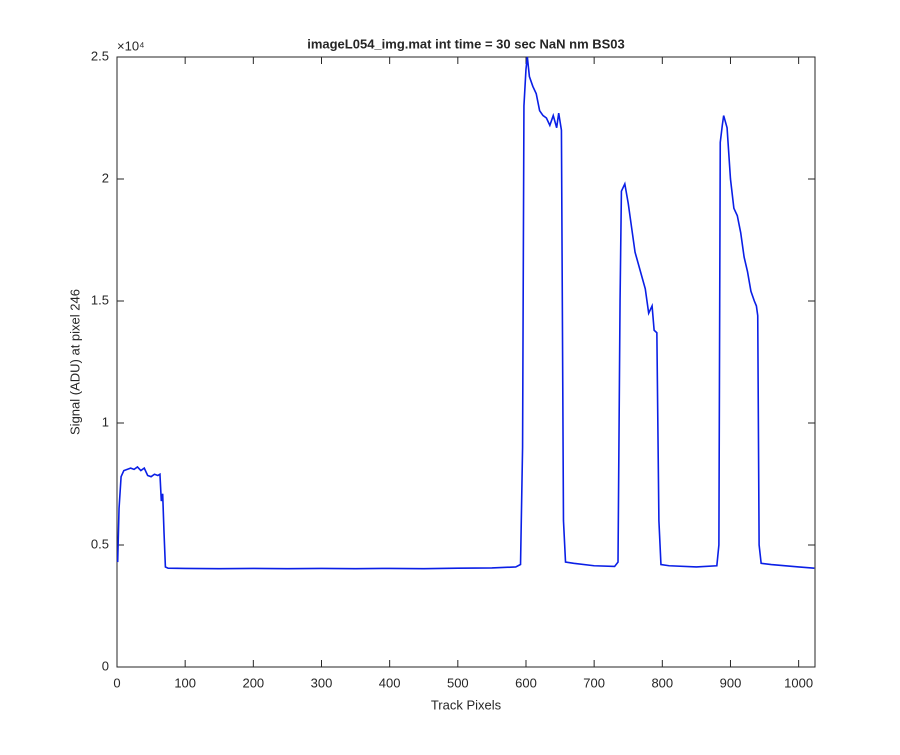 The width and height of the screenshot is (900, 755). Describe the element at coordinates (798, 682) in the screenshot. I see `x-tick-label: 1000` at that location.